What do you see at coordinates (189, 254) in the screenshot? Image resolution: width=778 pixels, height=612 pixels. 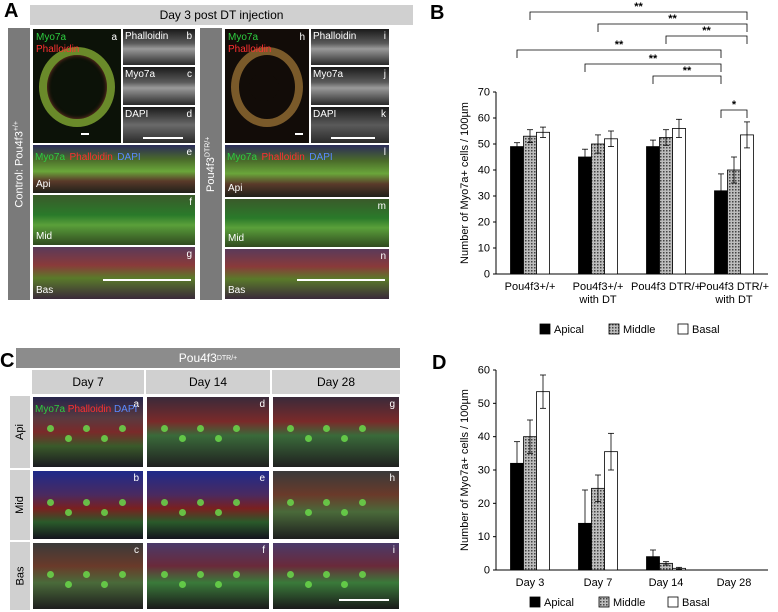 I see `sub-label-g: g` at bounding box center [189, 254].